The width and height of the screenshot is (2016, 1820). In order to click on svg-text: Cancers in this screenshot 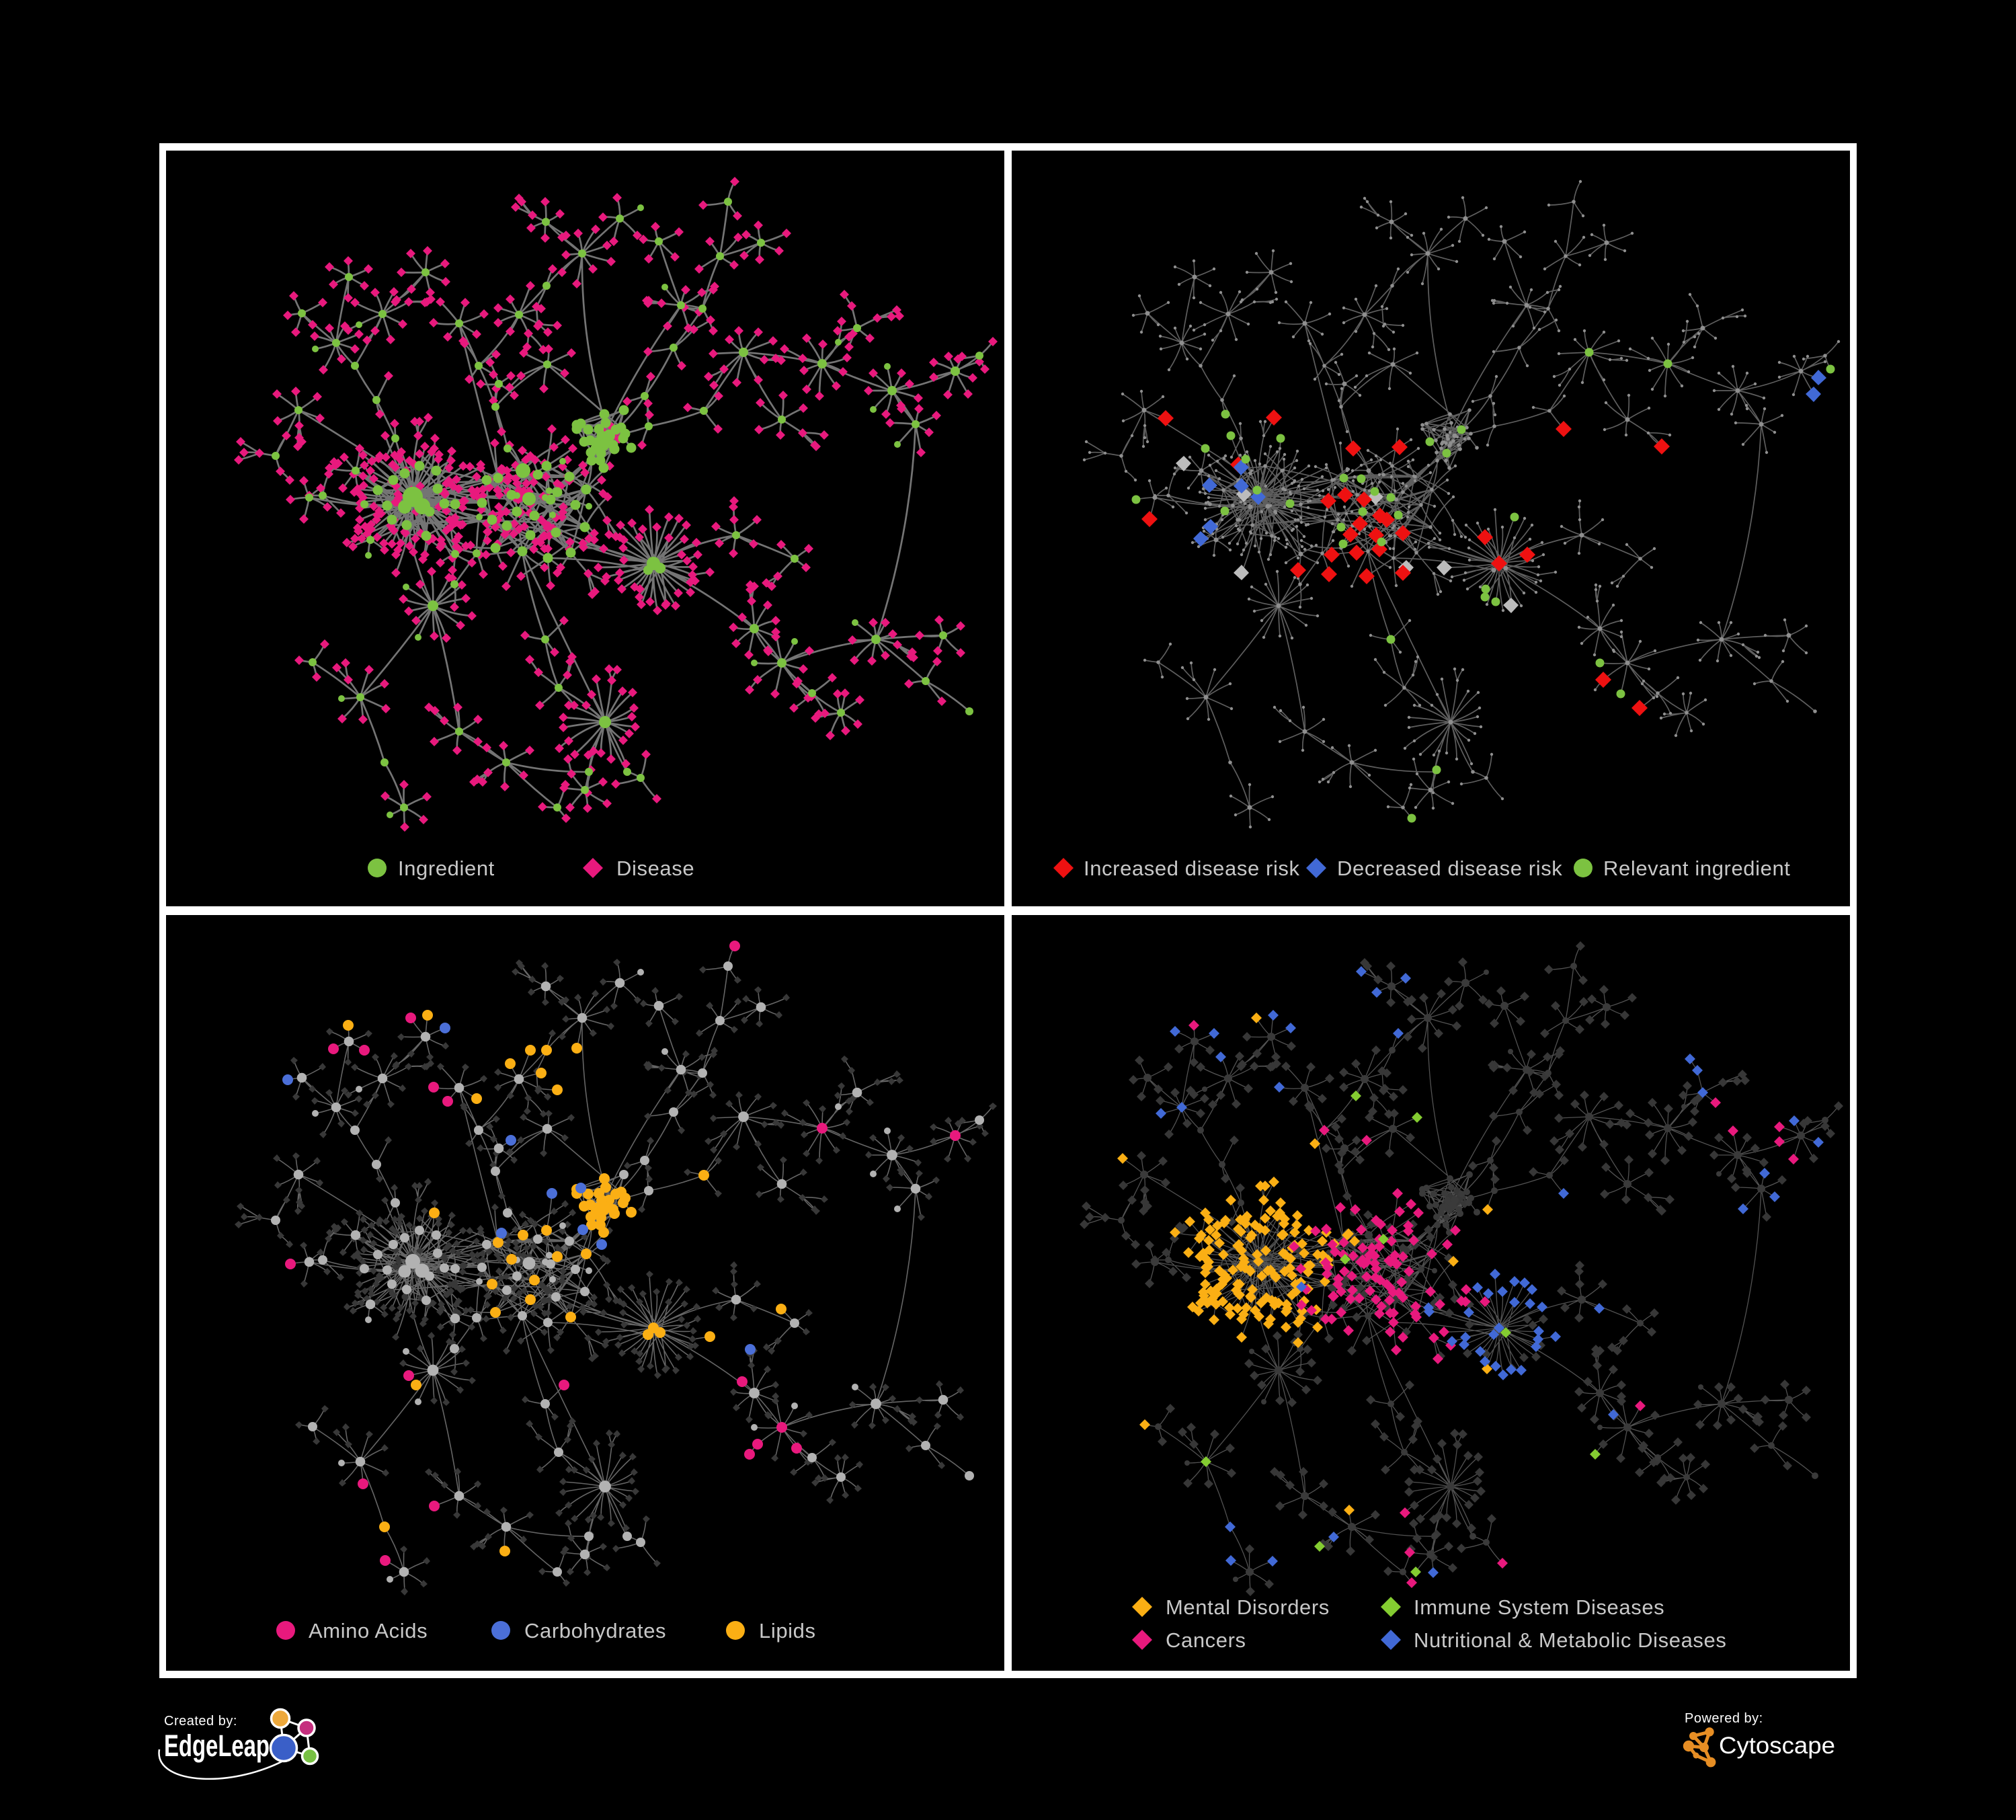, I will do `click(1206, 1640)`.